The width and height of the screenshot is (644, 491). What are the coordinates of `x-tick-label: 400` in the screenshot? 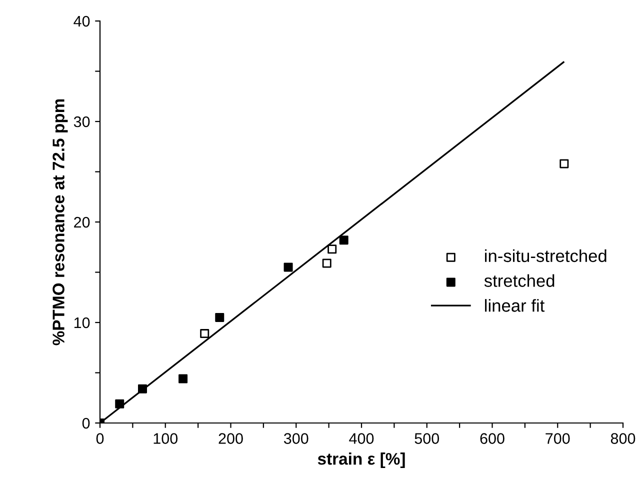 It's located at (361, 438).